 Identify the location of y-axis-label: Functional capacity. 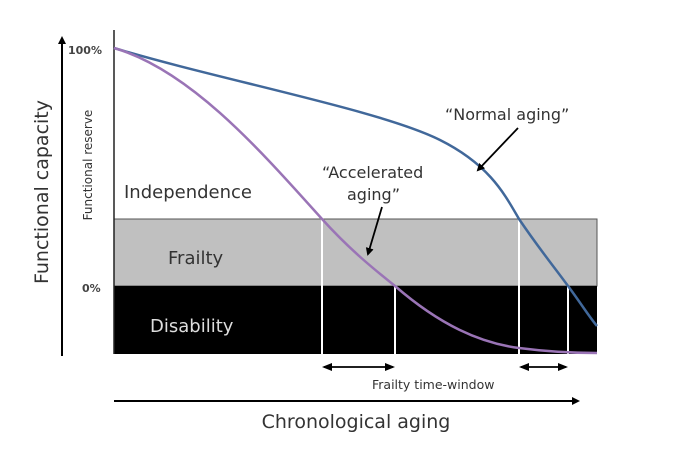
(42, 192).